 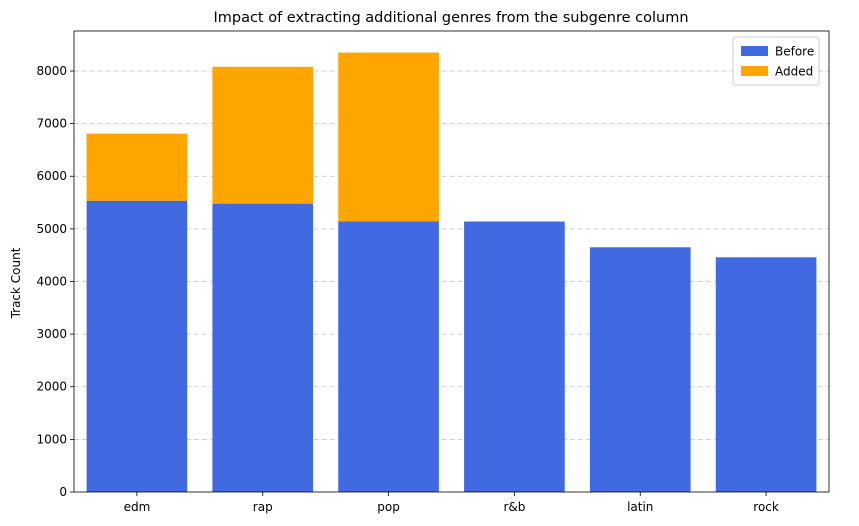 I want to click on x-tick-label: latin, so click(x=640, y=507).